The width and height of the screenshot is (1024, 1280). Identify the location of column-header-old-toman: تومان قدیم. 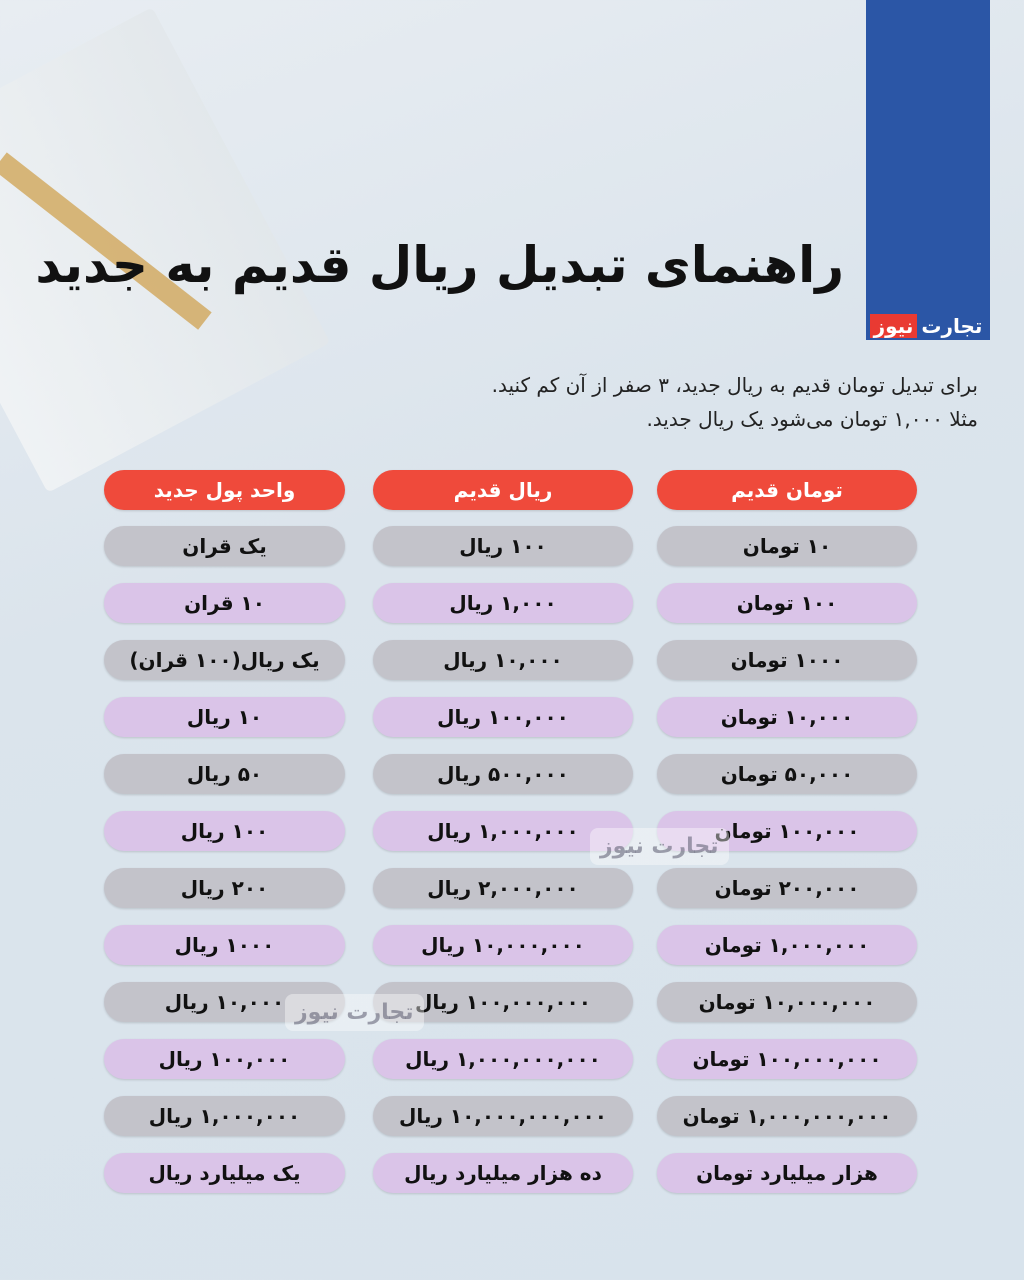
(787, 490).